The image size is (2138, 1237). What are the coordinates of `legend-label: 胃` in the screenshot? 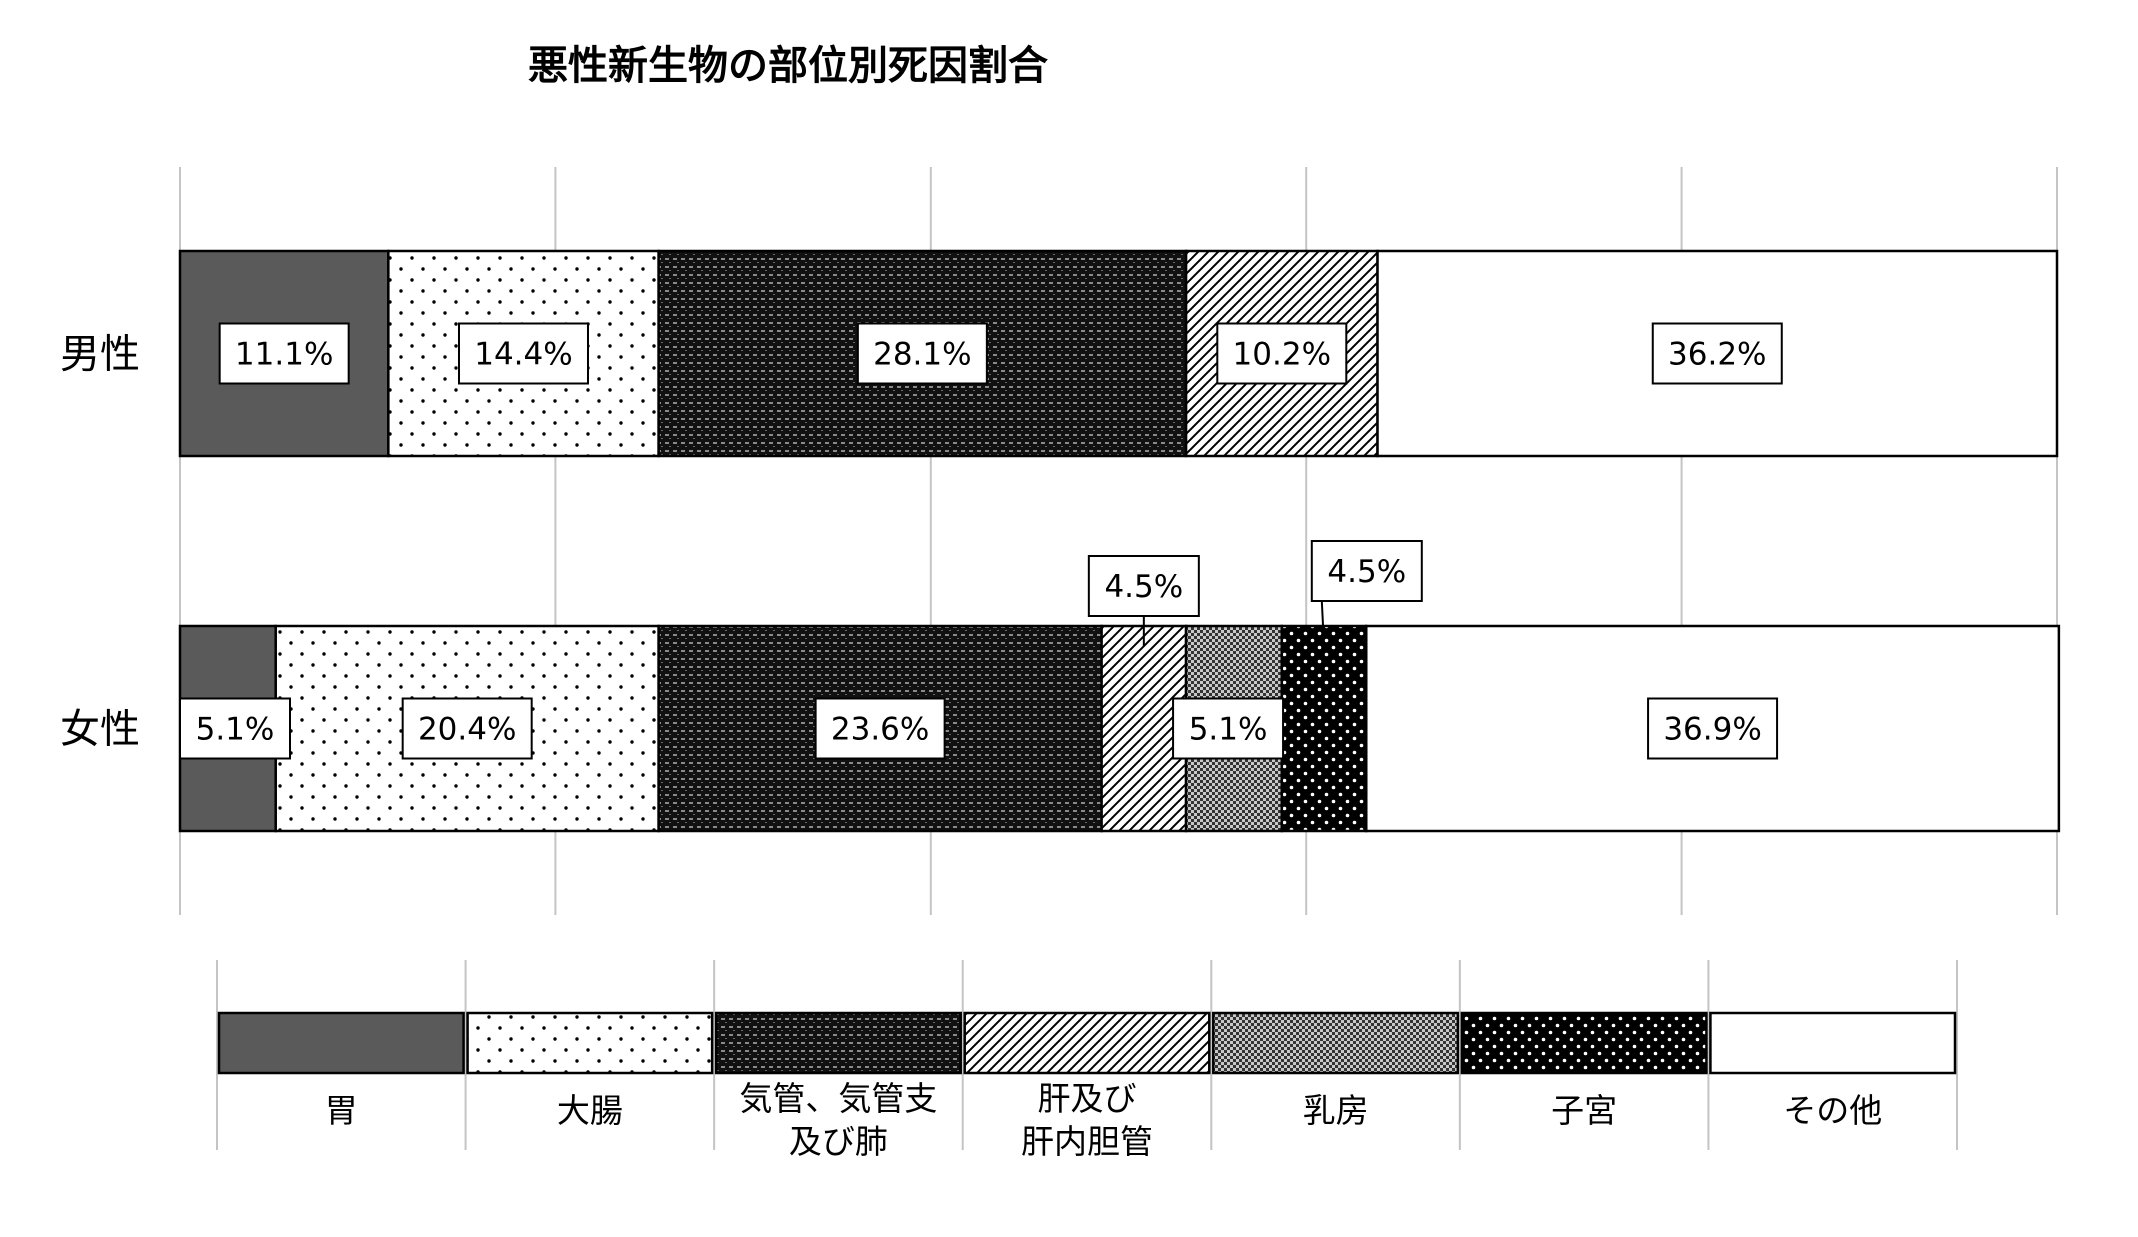 It's located at (341, 1110).